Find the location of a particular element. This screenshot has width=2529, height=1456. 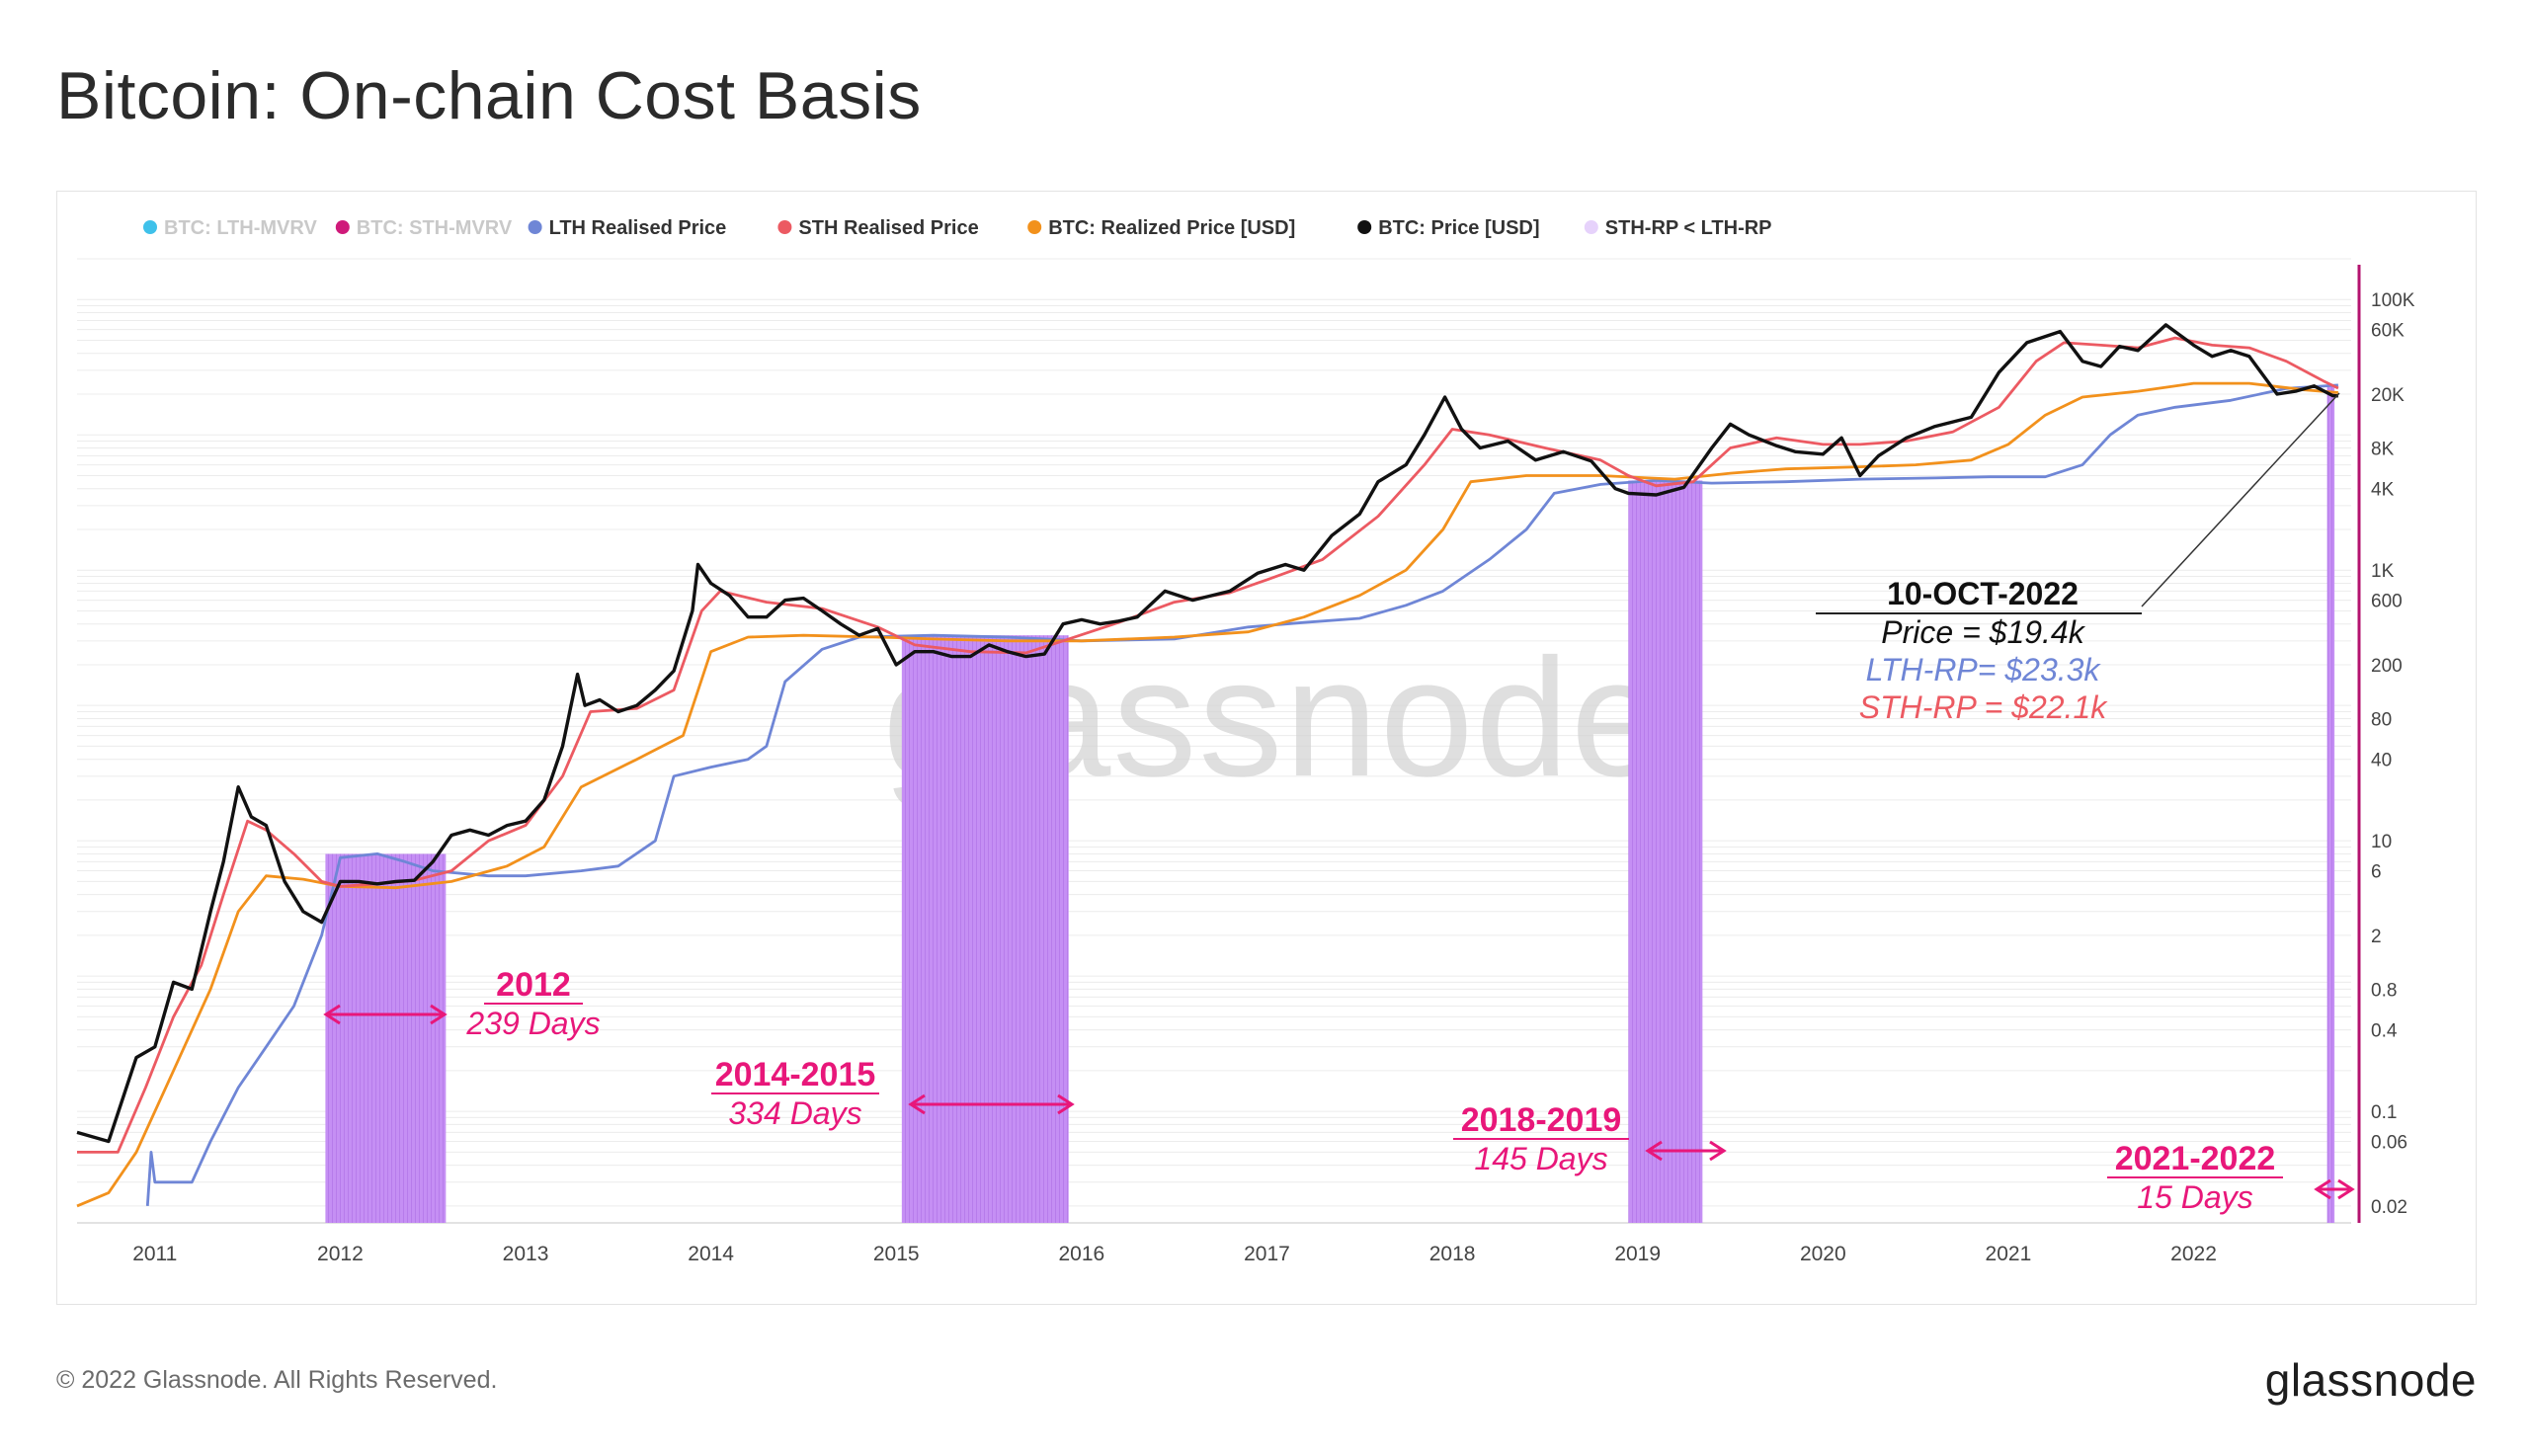

legend-item: BTC: Realized Price [USD] is located at coordinates (1161, 228).